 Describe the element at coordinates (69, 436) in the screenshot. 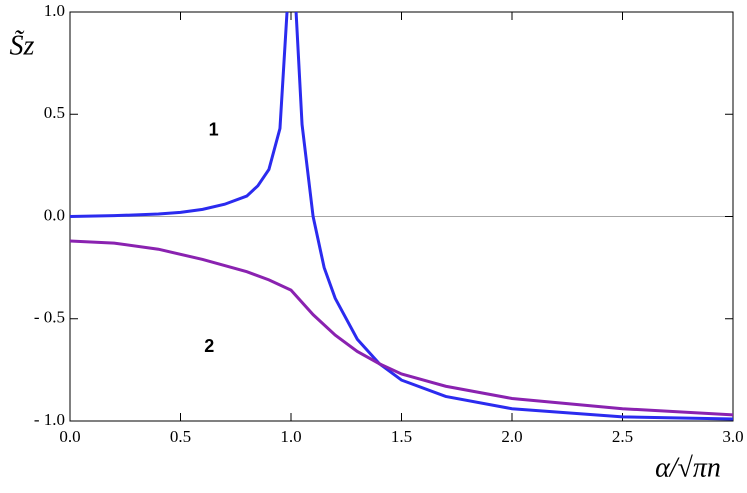

I see `x-tick-label: 0.0` at that location.